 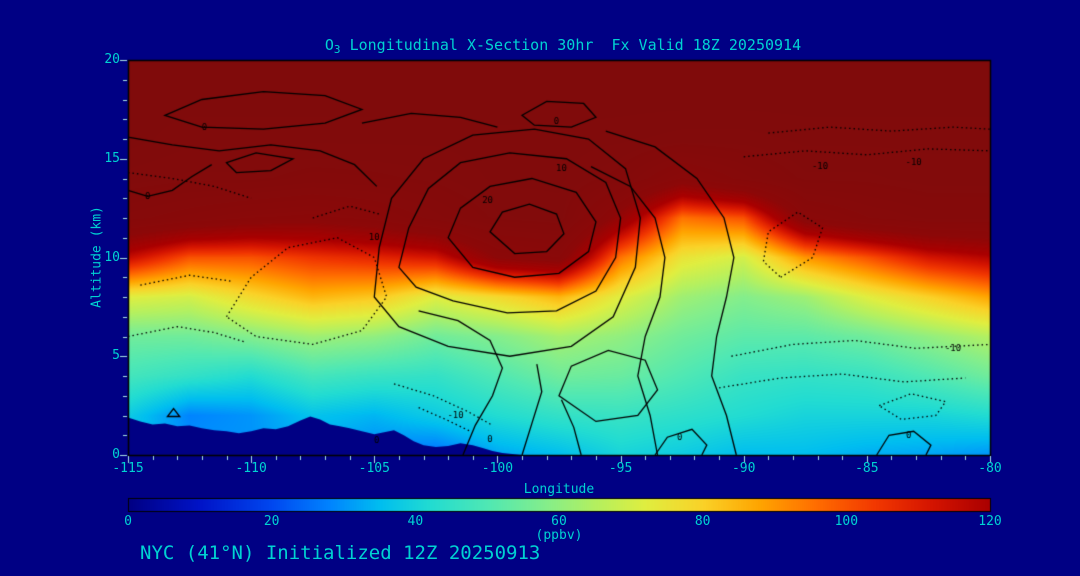 What do you see at coordinates (497, 468) in the screenshot?
I see `x-axis-tick-label: -100` at bounding box center [497, 468].